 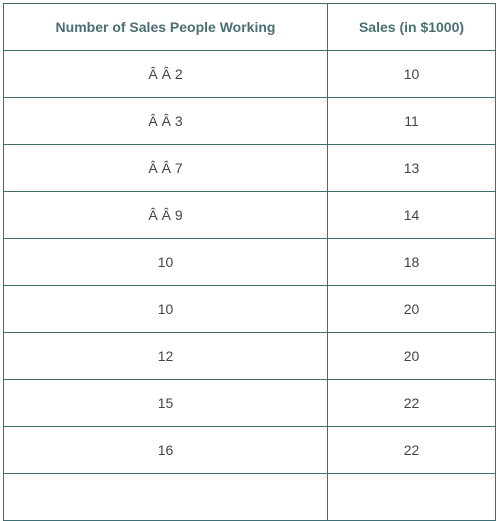 What do you see at coordinates (165, 215) in the screenshot?
I see `cell-sales-people: Â Â 9` at bounding box center [165, 215].